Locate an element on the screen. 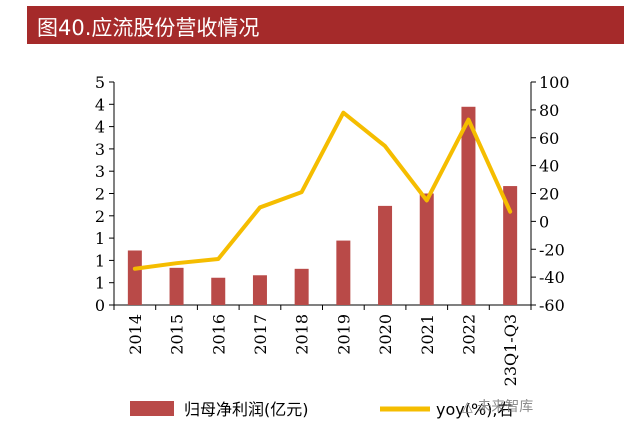 This screenshot has width=640, height=437. right-tick-label: -40 is located at coordinates (552, 277).